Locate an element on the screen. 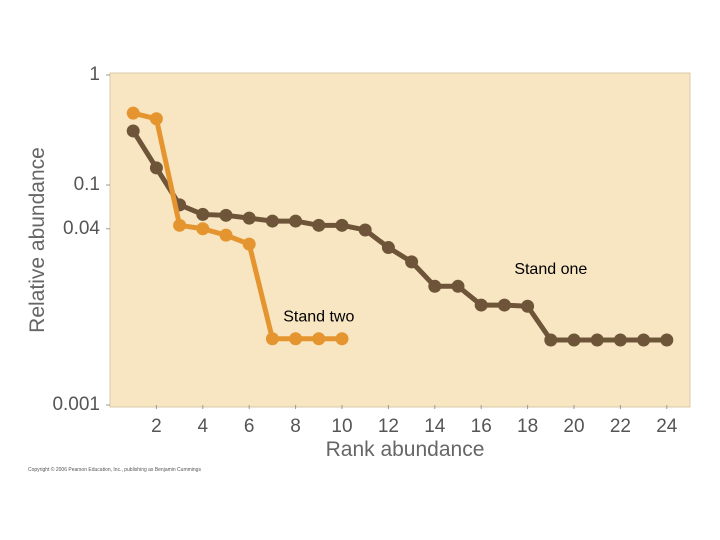  x-tick-label: 22 is located at coordinates (620, 426).